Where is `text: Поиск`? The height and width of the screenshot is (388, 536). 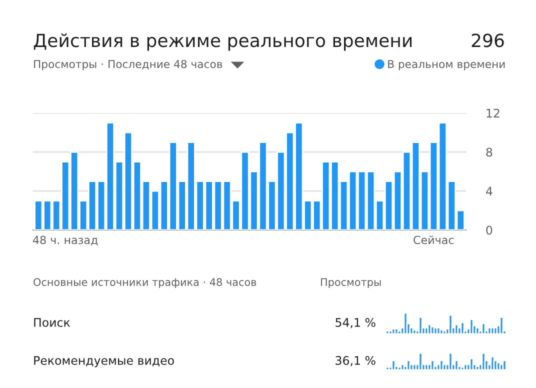 text: Поиск is located at coordinates (52, 322).